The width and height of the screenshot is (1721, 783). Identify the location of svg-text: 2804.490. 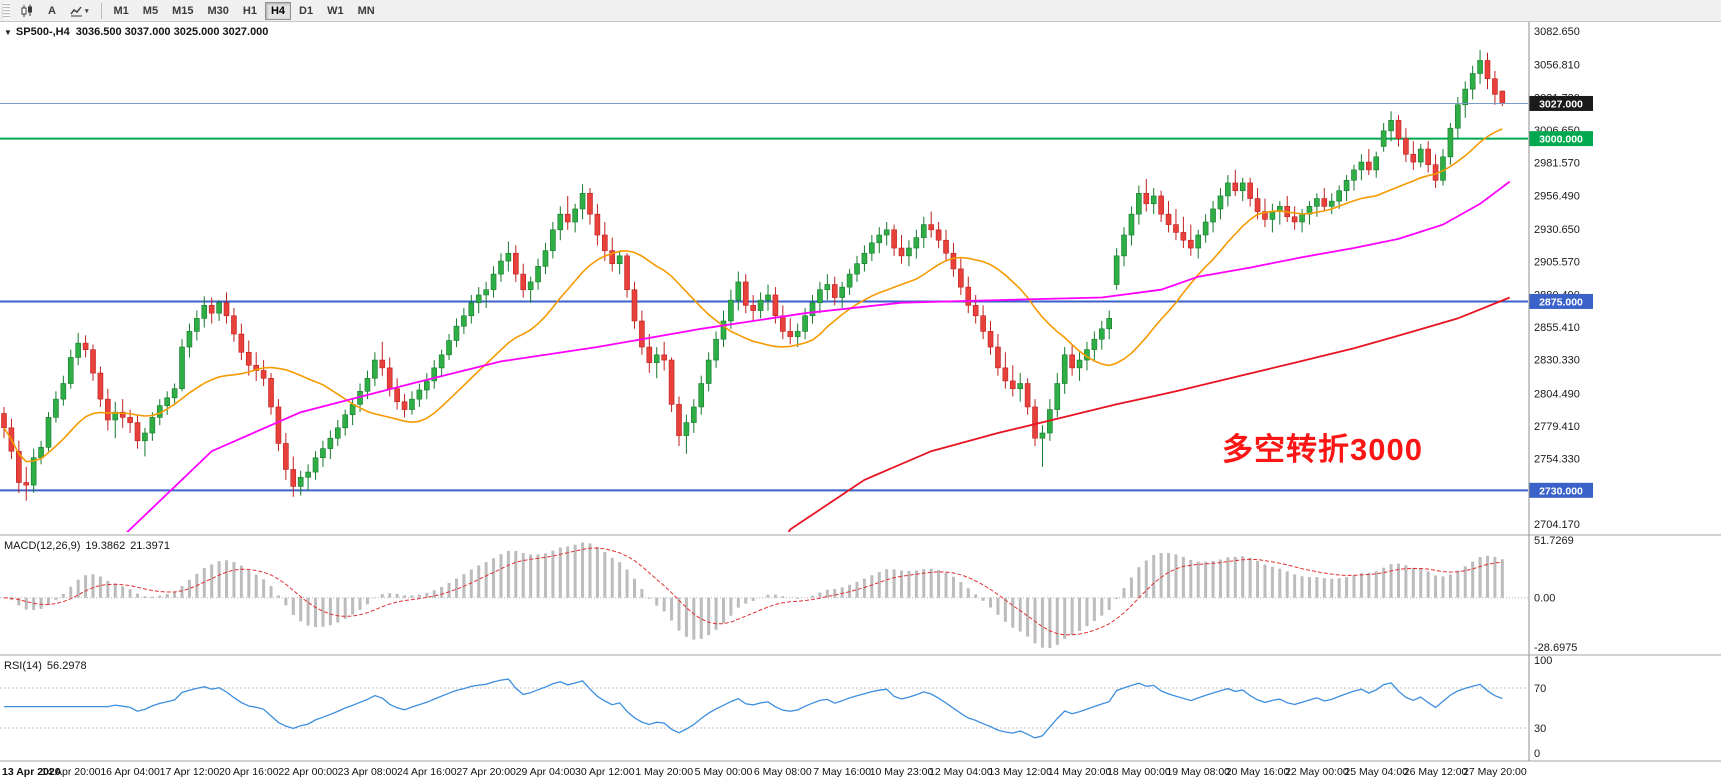
(1557, 394).